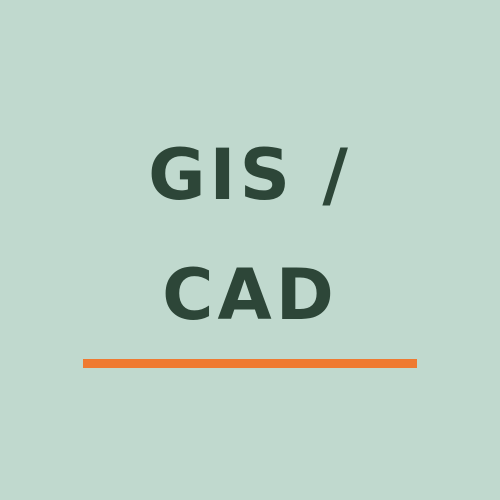  I want to click on accent-underline, so click(250, 363).